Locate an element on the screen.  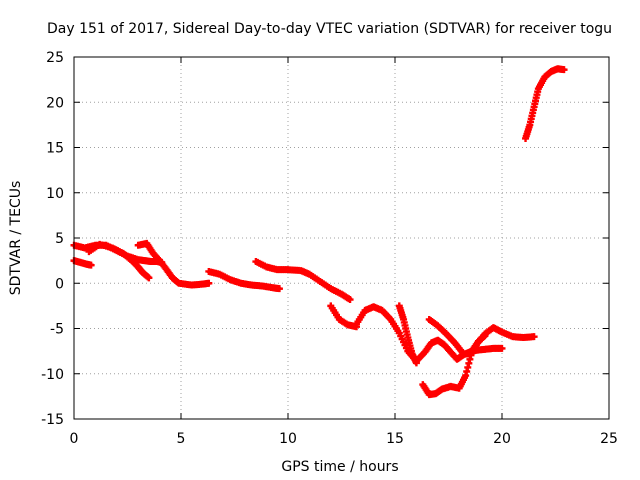
x-tick-label: 5 is located at coordinates (181, 439).